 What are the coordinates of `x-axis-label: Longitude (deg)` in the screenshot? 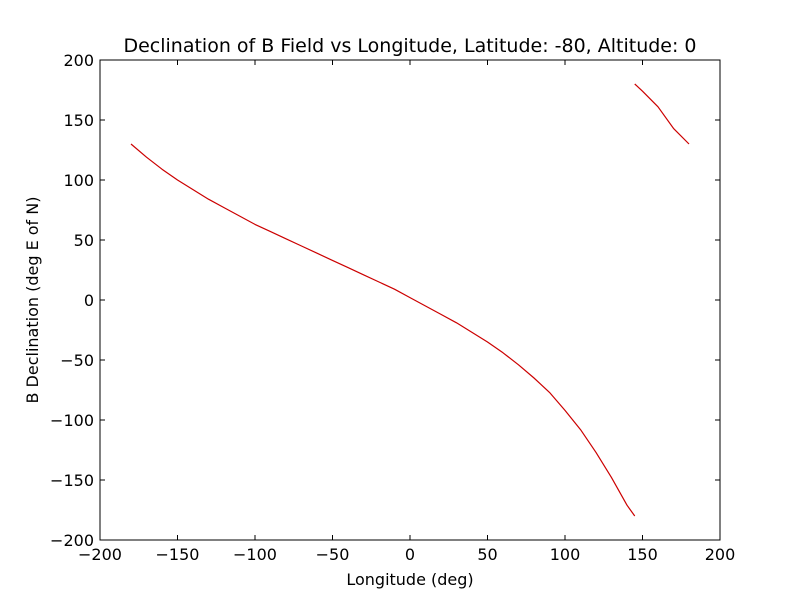 It's located at (409, 579).